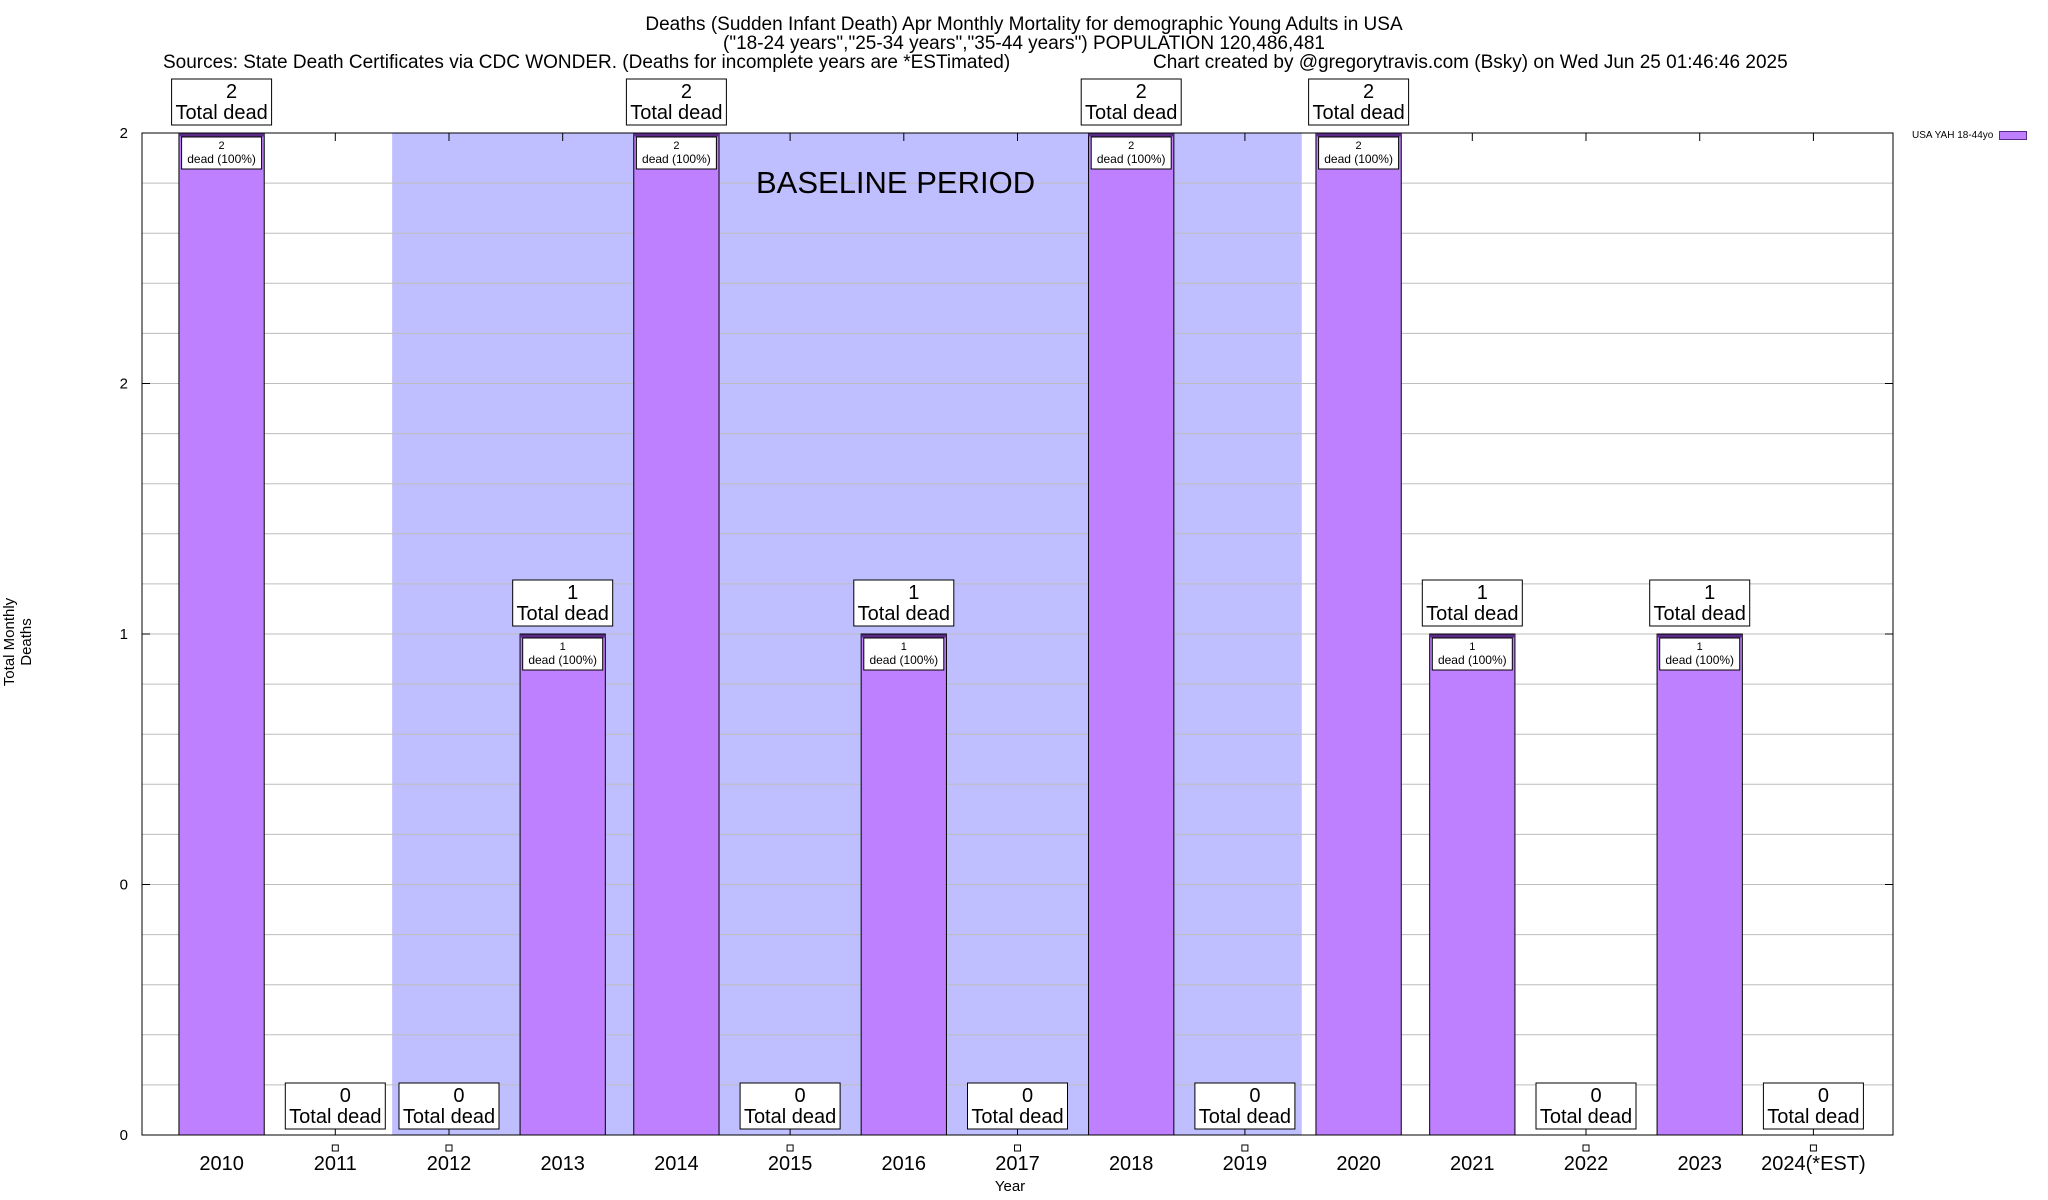 The width and height of the screenshot is (2048, 1200). What do you see at coordinates (18, 642) in the screenshot?
I see `y-axis-label: Total Monthly Deaths` at bounding box center [18, 642].